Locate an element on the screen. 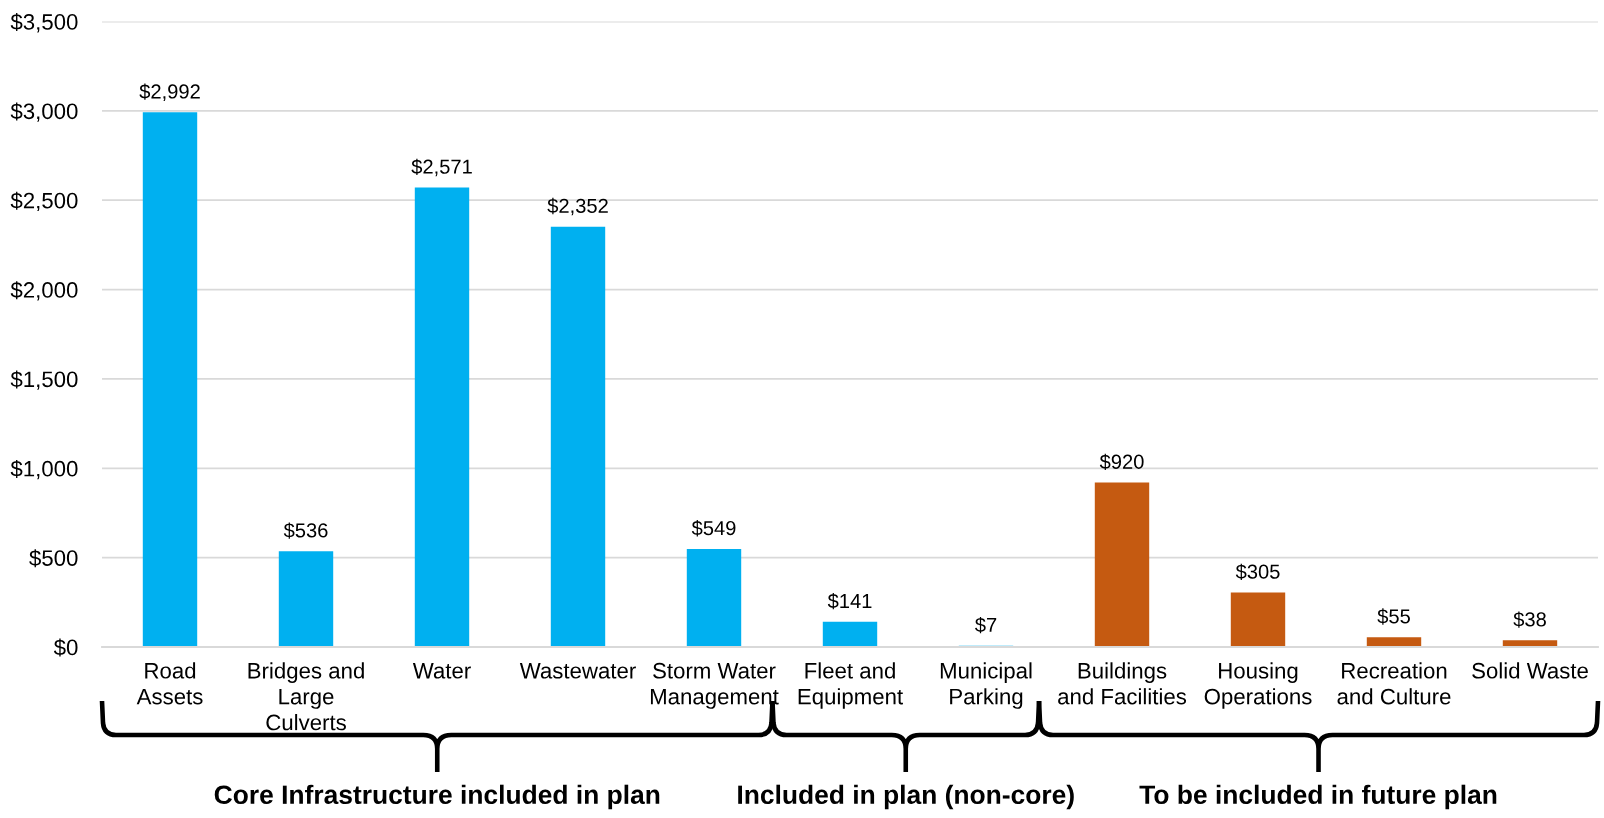  x-tick-label: Road Assets is located at coordinates (169, 683).